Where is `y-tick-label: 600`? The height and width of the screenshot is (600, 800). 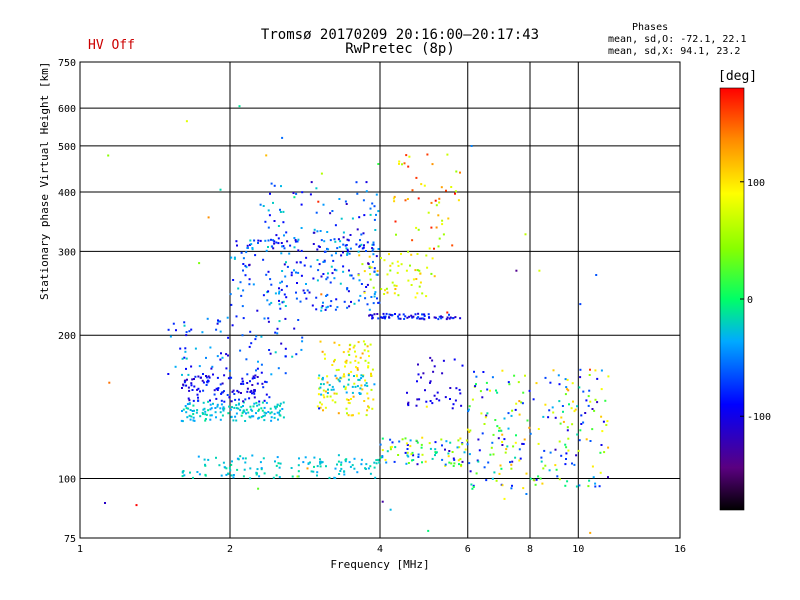 y-tick-label: 600 is located at coordinates (67, 109).